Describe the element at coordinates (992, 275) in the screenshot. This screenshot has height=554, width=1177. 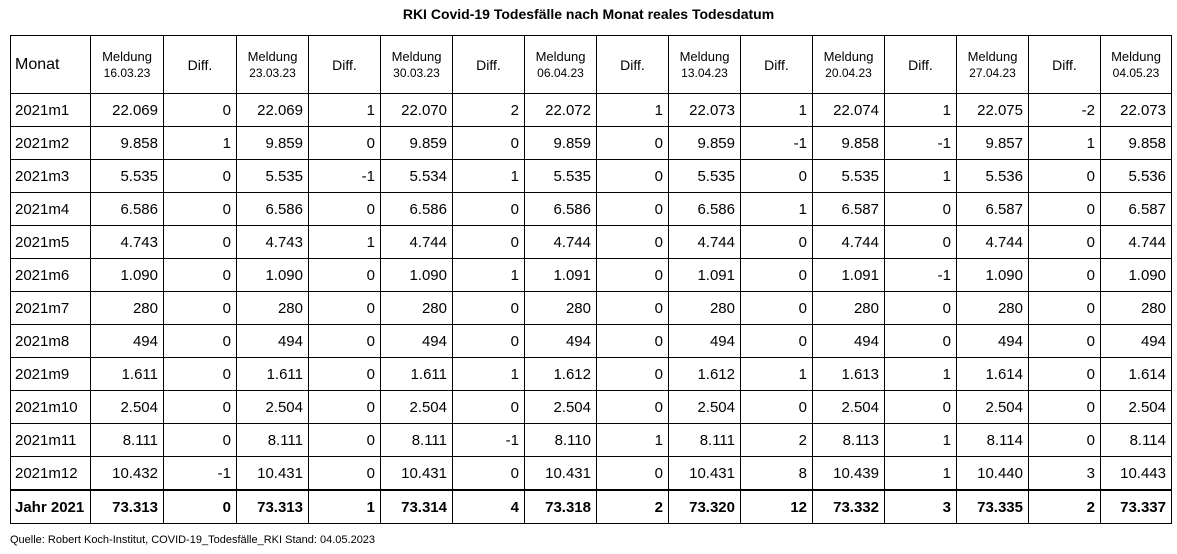
I see `meldung-cell: 1.090` at that location.